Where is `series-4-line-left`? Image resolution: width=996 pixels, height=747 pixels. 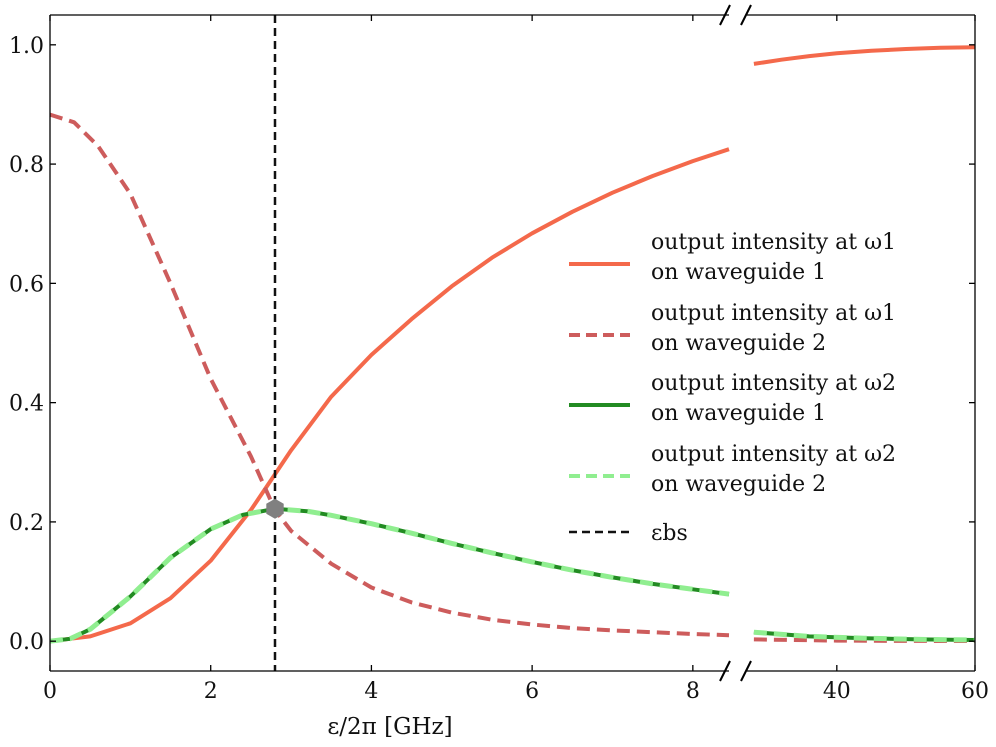 series-4-line-left is located at coordinates (389, 575).